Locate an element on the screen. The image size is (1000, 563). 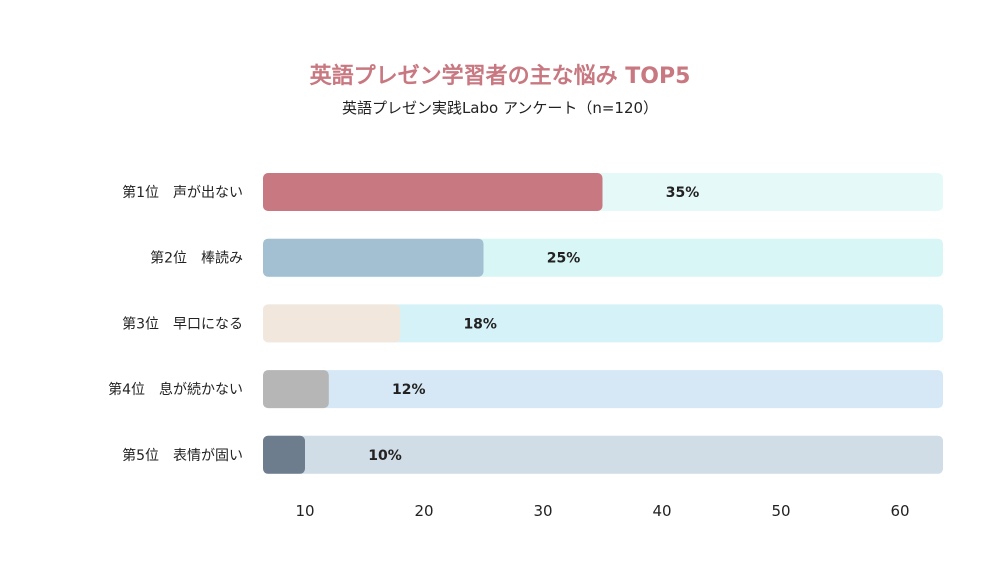
value-label: 12% is located at coordinates (409, 390).